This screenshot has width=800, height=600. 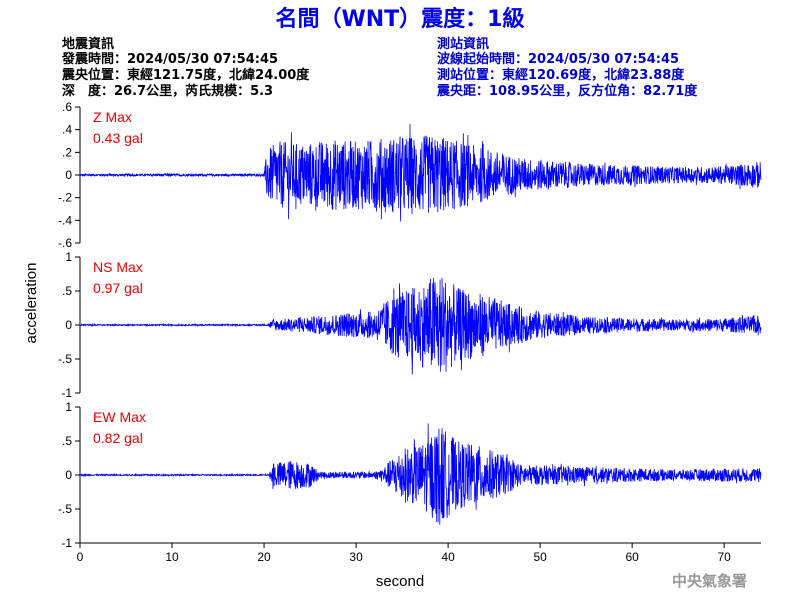 What do you see at coordinates (67, 107) in the screenshot?
I see `y-tick-label: .6` at bounding box center [67, 107].